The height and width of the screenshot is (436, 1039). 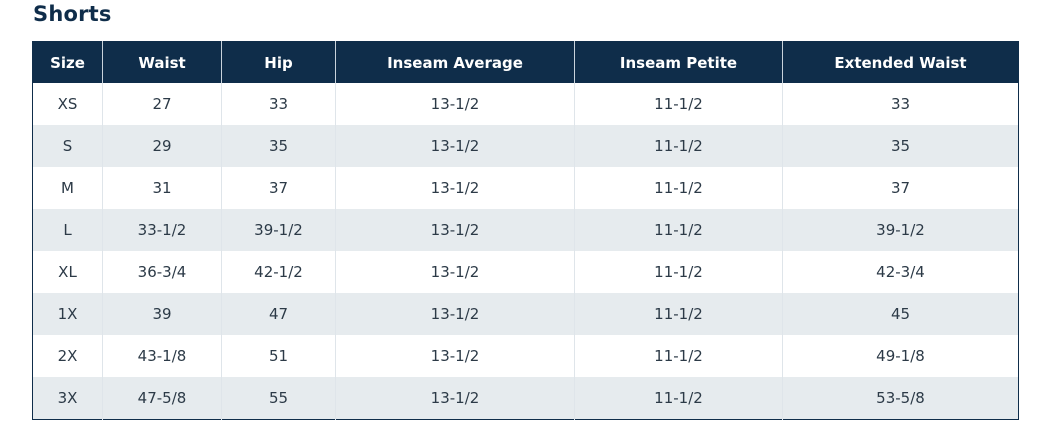 I want to click on cell-hip: 47, so click(x=278, y=314).